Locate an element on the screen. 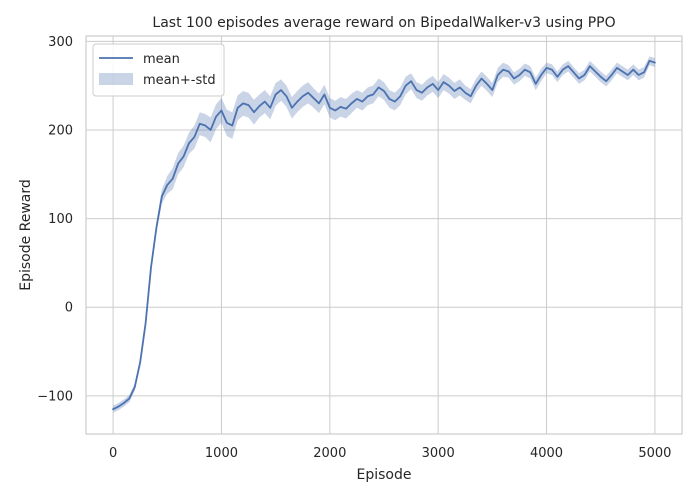  y-tick-label: 100 is located at coordinates (60, 219).